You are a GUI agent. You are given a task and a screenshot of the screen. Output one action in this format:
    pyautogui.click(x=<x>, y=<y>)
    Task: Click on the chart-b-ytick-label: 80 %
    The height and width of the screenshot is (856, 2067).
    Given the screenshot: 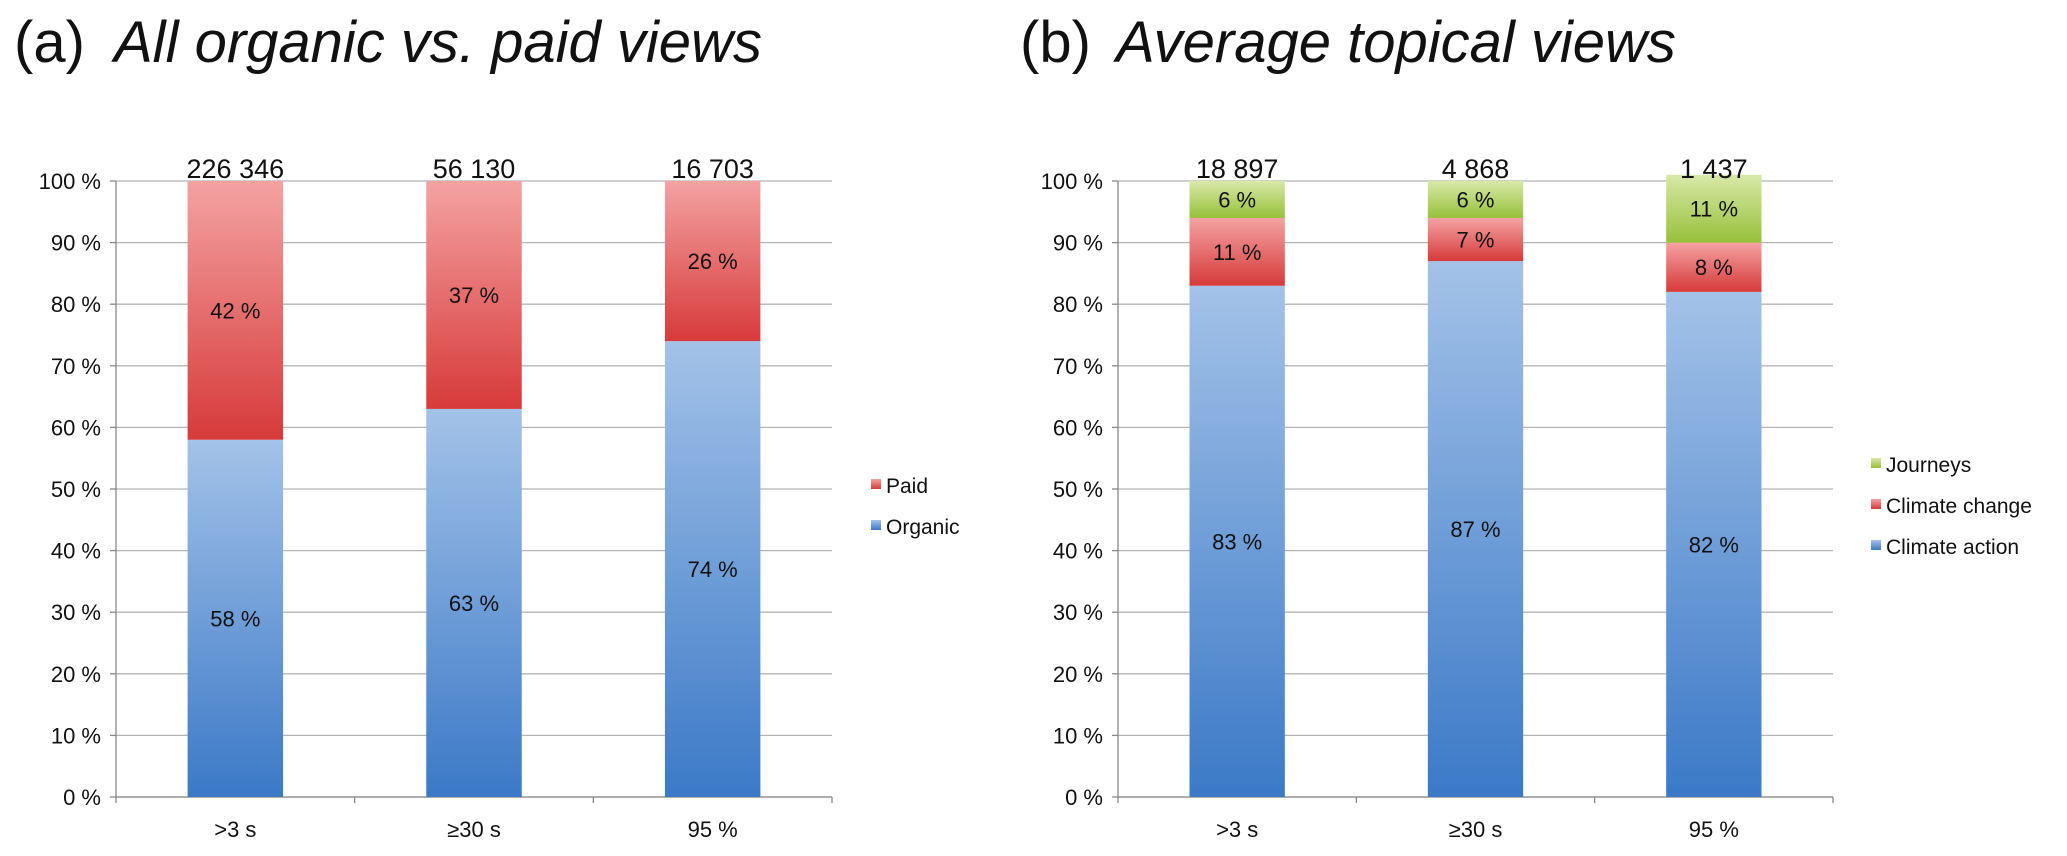 What is the action you would take?
    pyautogui.click(x=1078, y=304)
    